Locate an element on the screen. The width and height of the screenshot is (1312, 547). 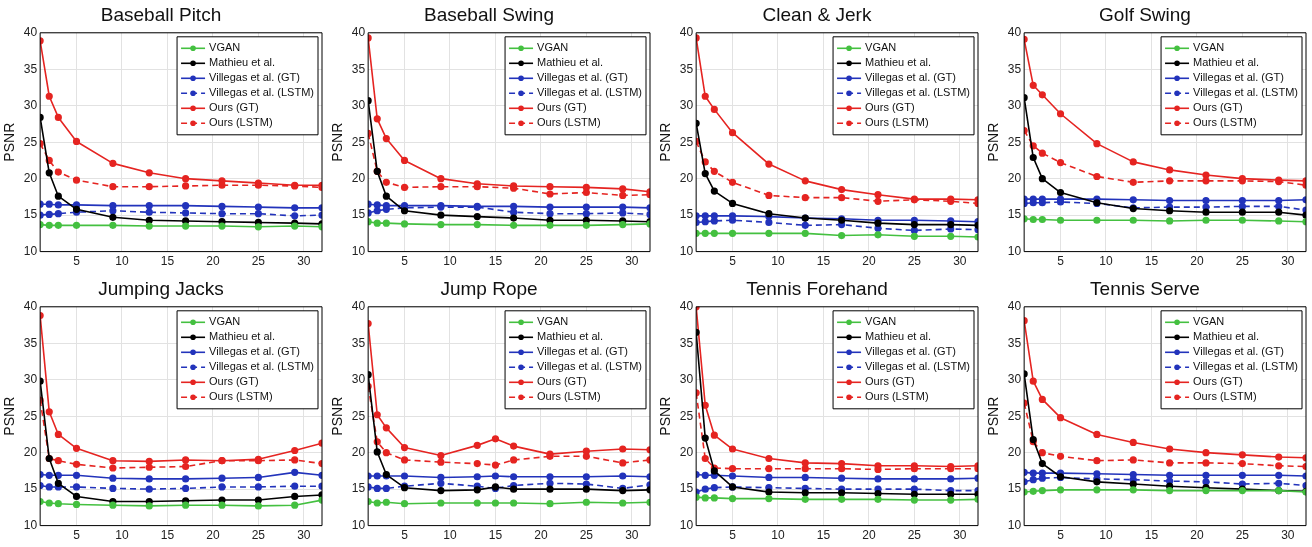
chart-title: Golf Swing is located at coordinates (1145, 14).